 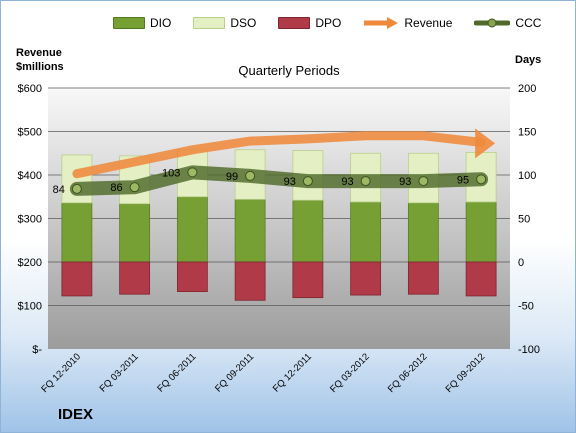 I want to click on left-tick-label: $200, so click(x=30, y=263).